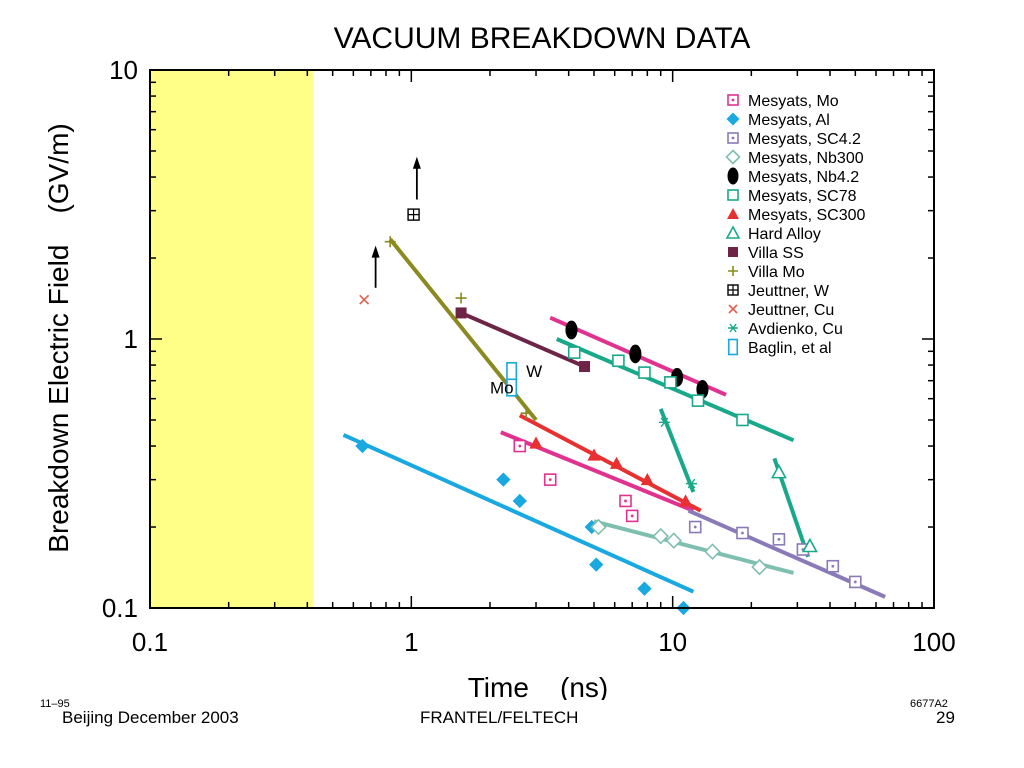 The image size is (1024, 768). What do you see at coordinates (123, 70) in the screenshot?
I see `y-tick-label: 10` at bounding box center [123, 70].